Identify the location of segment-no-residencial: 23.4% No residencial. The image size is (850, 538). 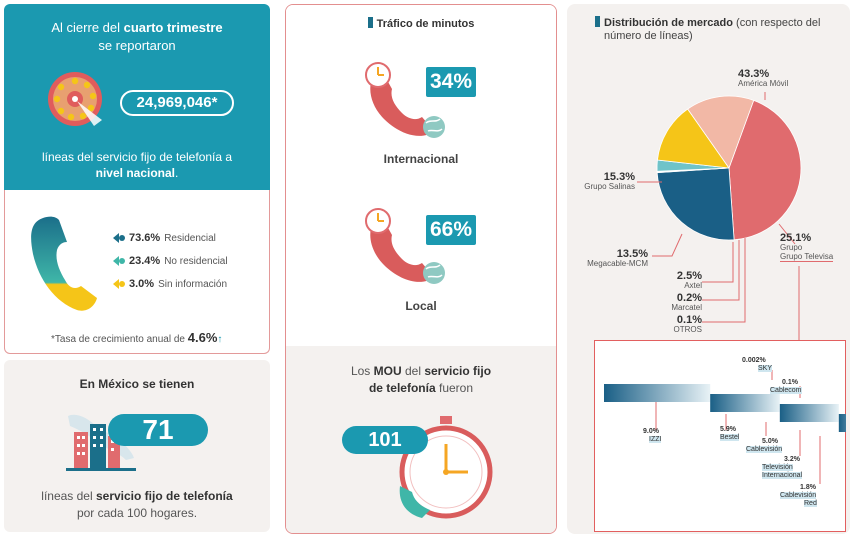
(170, 261).